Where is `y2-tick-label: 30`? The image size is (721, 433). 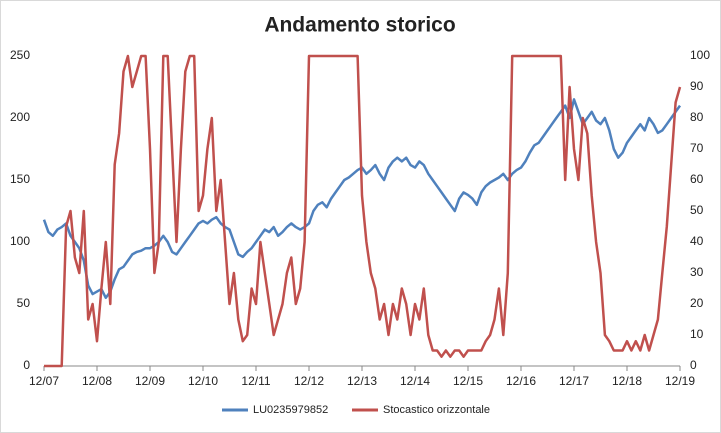
y2-tick-label: 30 is located at coordinates (697, 272).